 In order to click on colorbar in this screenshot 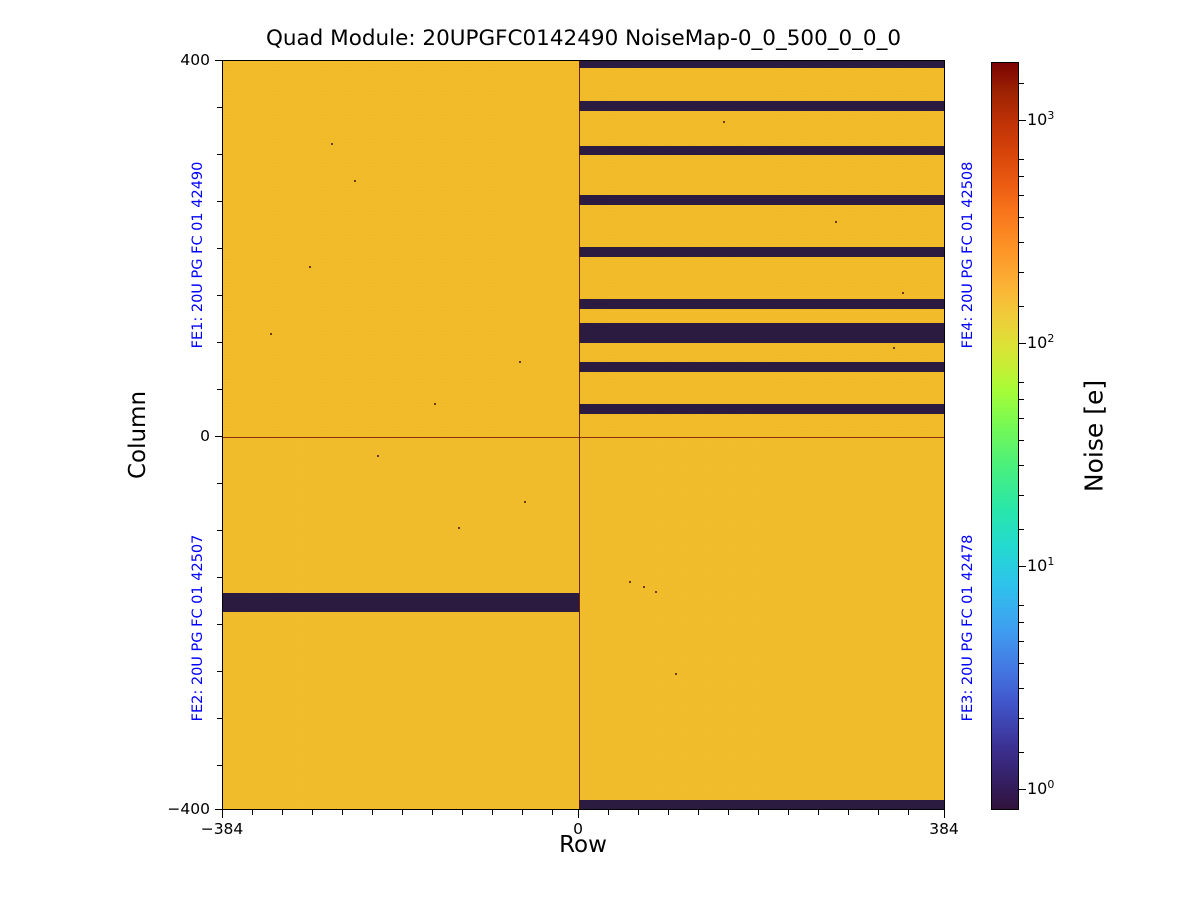, I will do `click(1008, 436)`.